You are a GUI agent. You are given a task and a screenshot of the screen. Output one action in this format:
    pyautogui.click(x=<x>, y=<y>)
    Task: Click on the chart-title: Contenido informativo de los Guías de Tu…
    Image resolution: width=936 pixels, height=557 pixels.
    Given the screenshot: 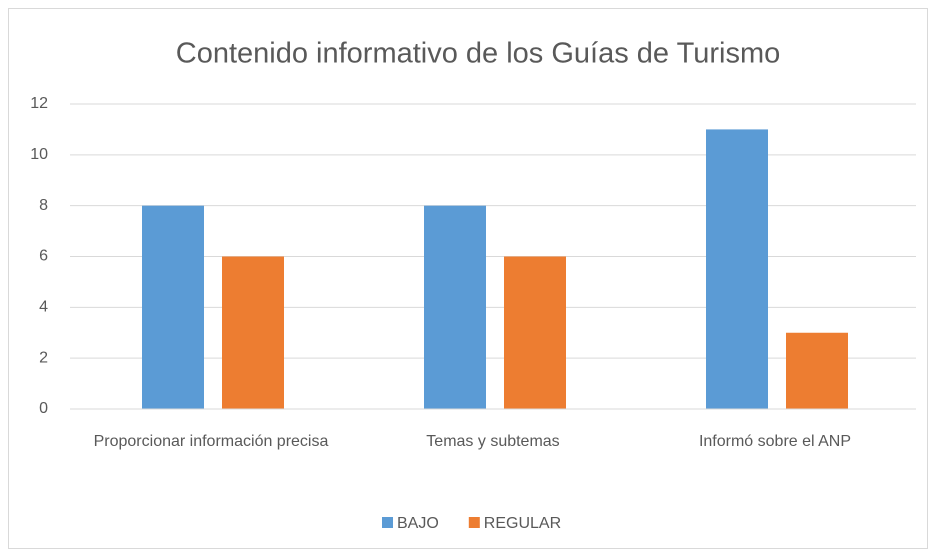 What is the action you would take?
    pyautogui.click(x=478, y=54)
    